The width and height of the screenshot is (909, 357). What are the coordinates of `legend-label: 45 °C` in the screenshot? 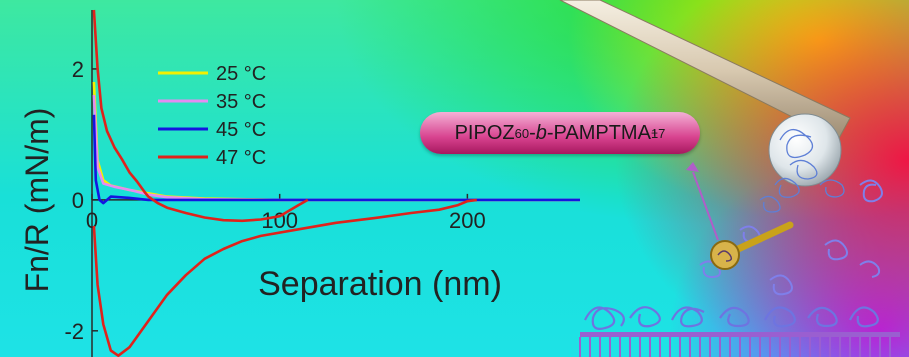 It's located at (241, 130).